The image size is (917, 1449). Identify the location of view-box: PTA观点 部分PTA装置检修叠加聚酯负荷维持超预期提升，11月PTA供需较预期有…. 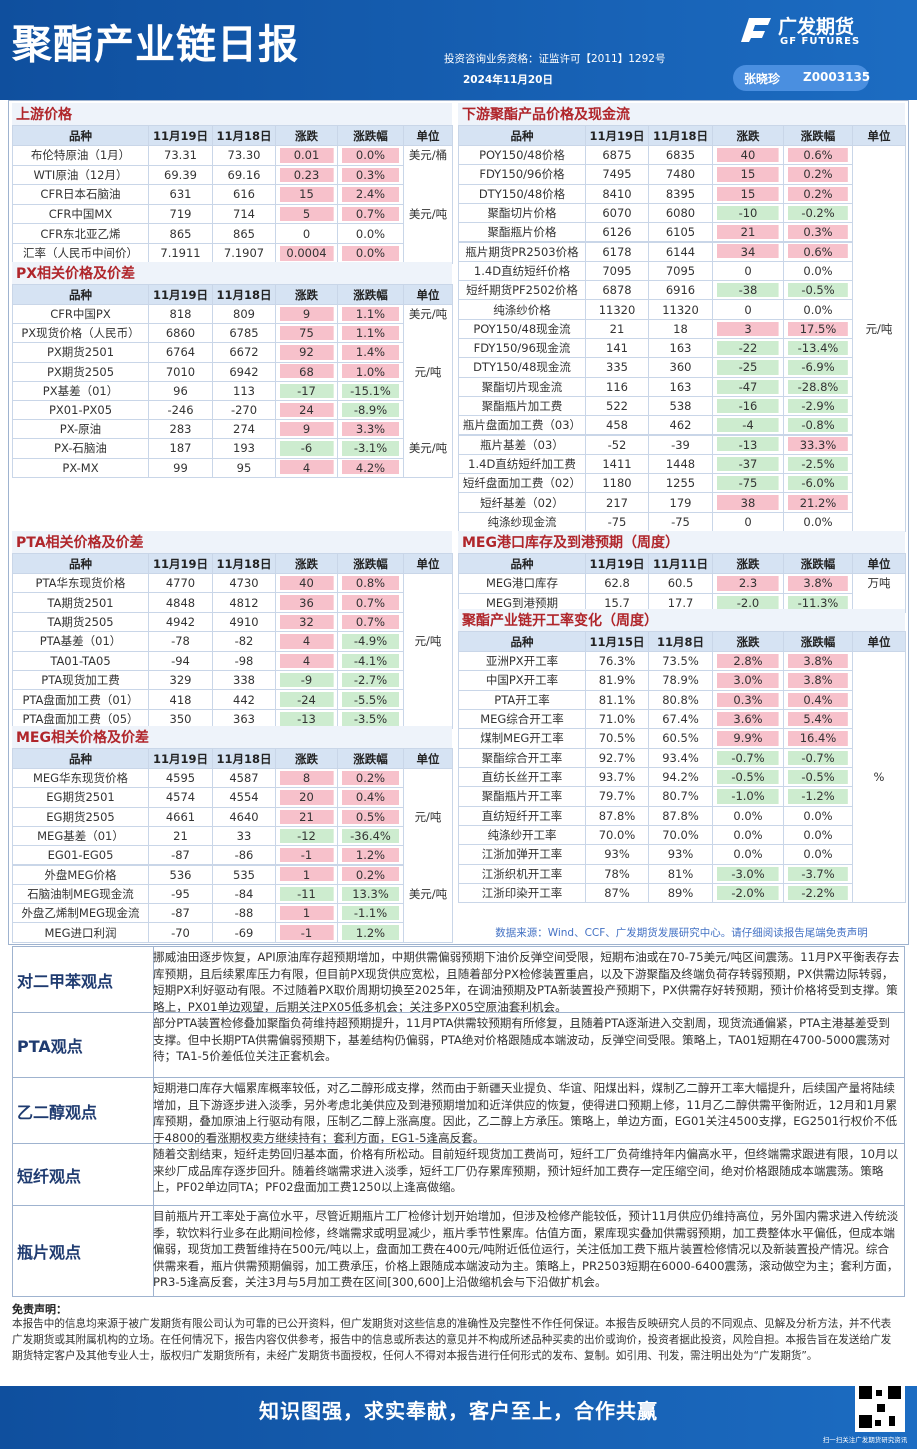
(458, 1045).